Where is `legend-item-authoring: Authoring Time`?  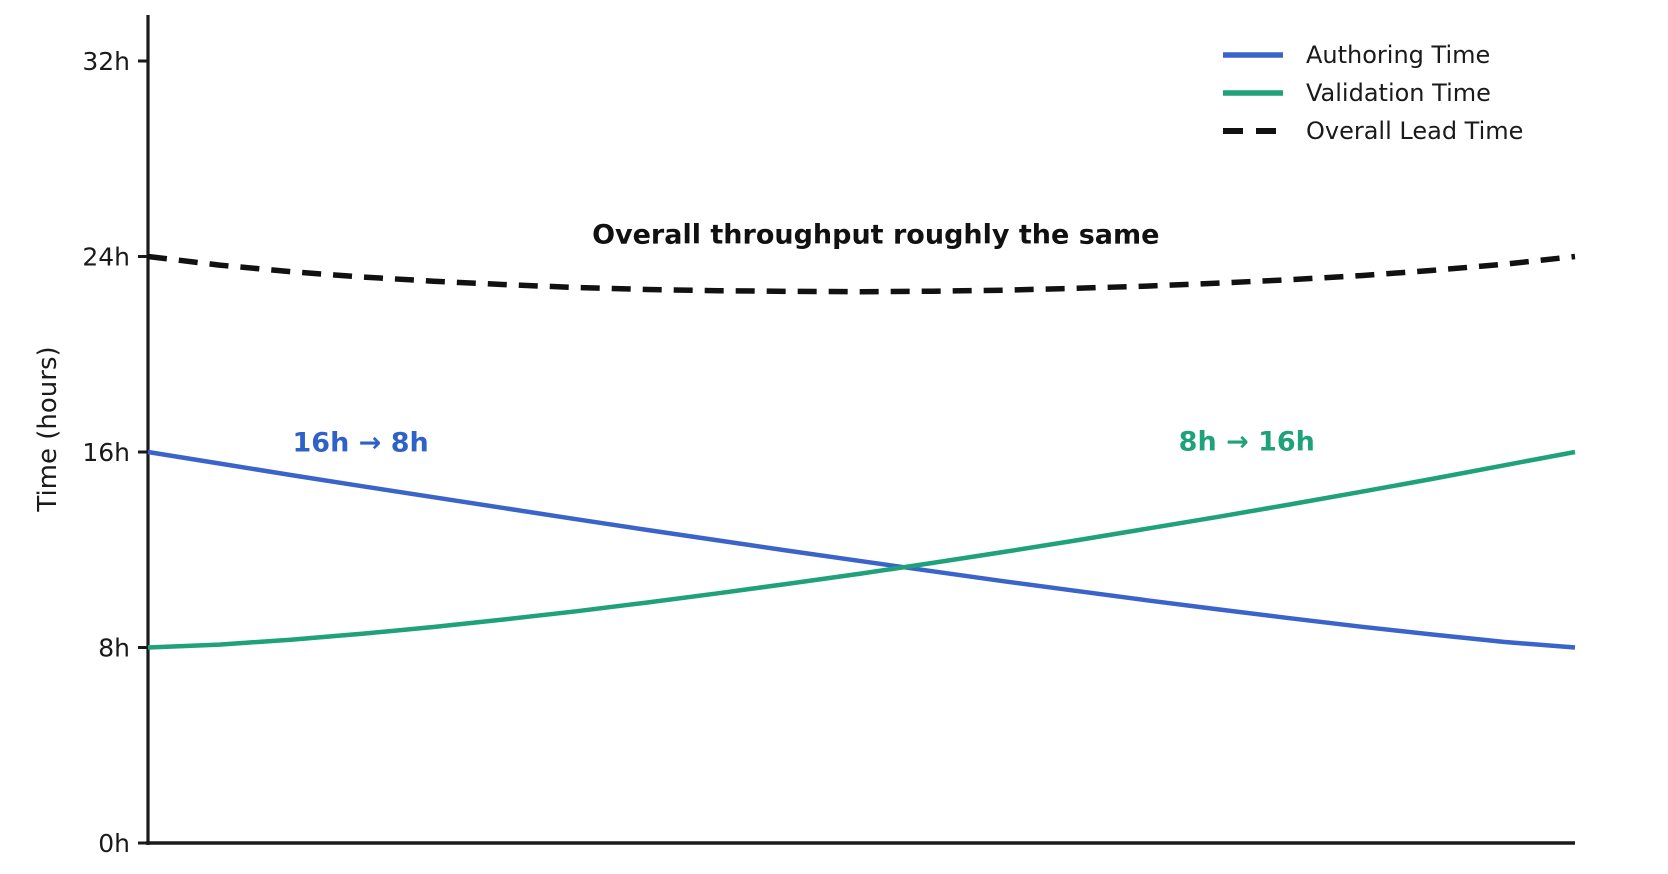
legend-item-authoring: Authoring Time is located at coordinates (1372, 55).